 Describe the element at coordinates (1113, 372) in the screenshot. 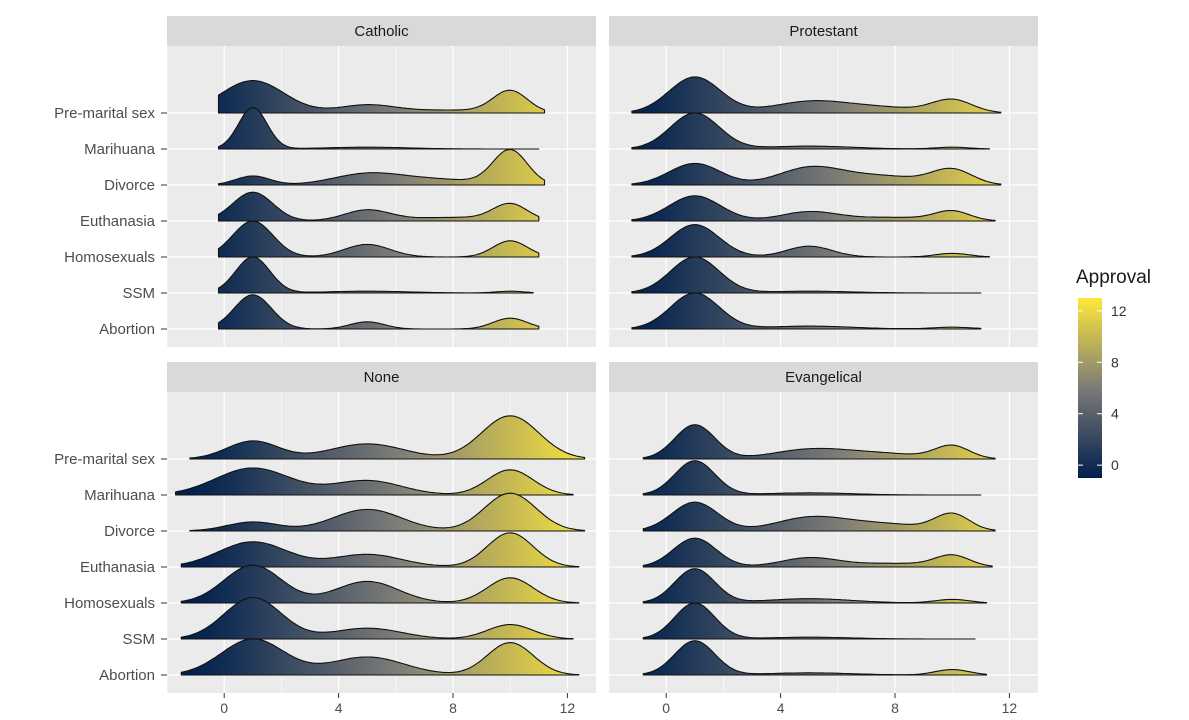

I see `legend: Approval 0 4 8 12` at that location.